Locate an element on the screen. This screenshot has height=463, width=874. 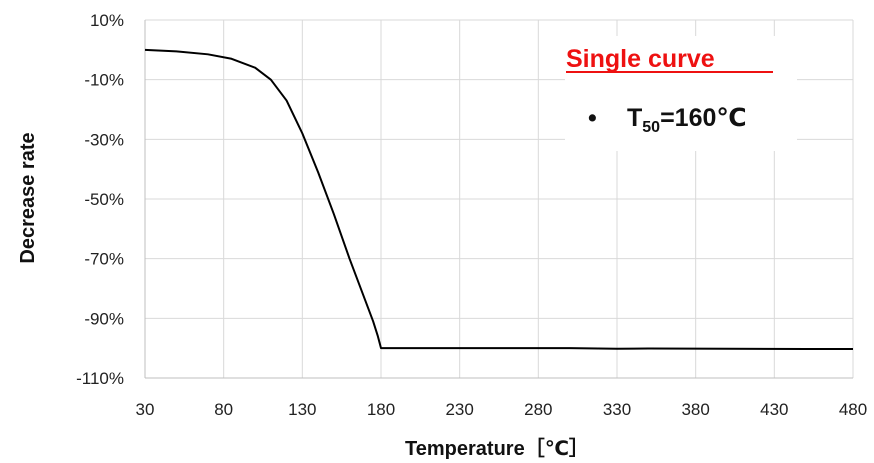
annotation-t-letter: T is located at coordinates (634, 118).